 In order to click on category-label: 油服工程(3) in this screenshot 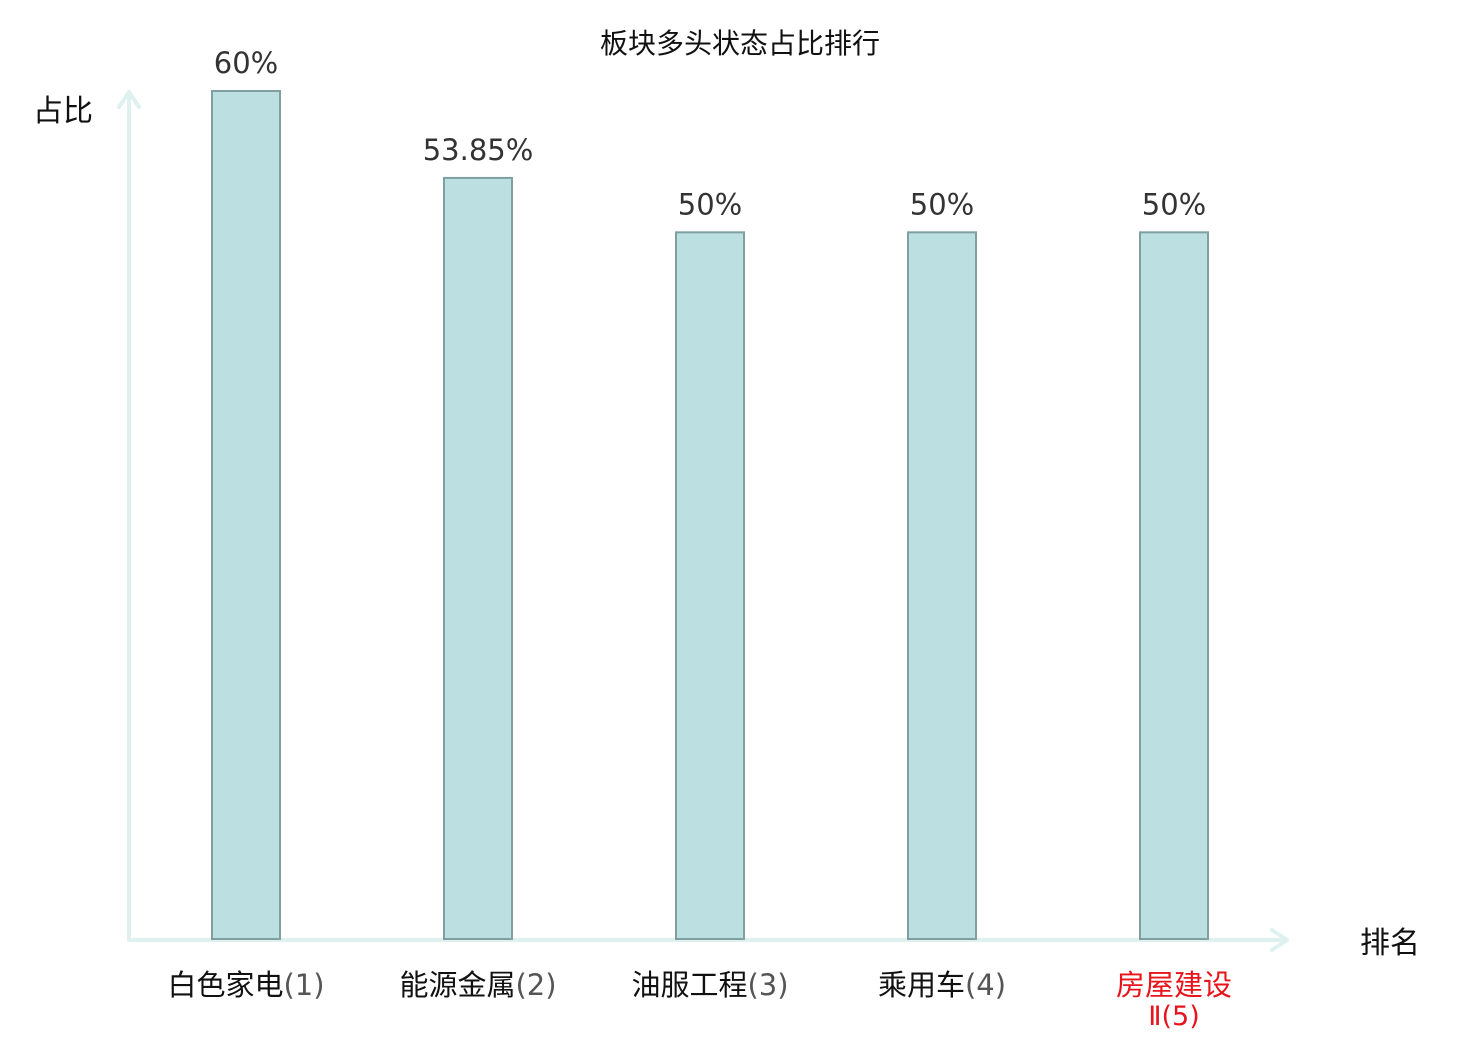, I will do `click(709, 985)`.